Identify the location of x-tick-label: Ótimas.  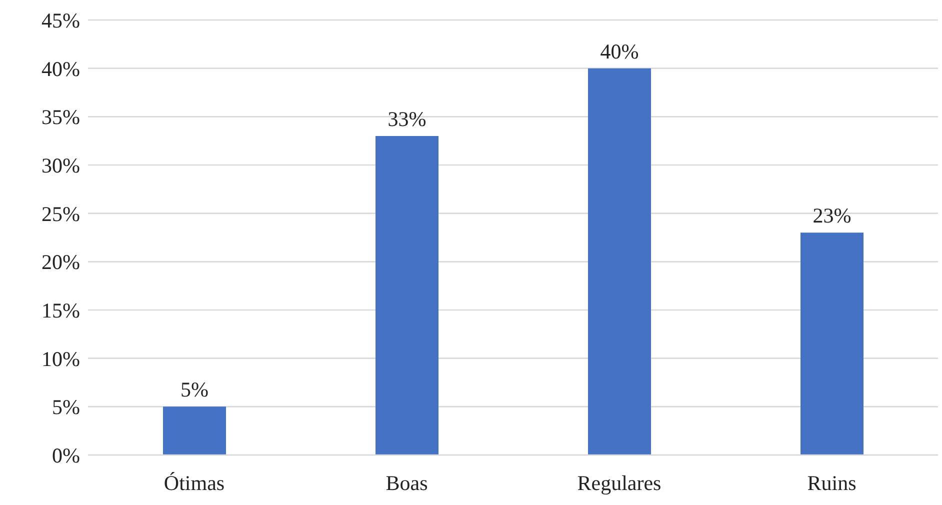
(194, 482).